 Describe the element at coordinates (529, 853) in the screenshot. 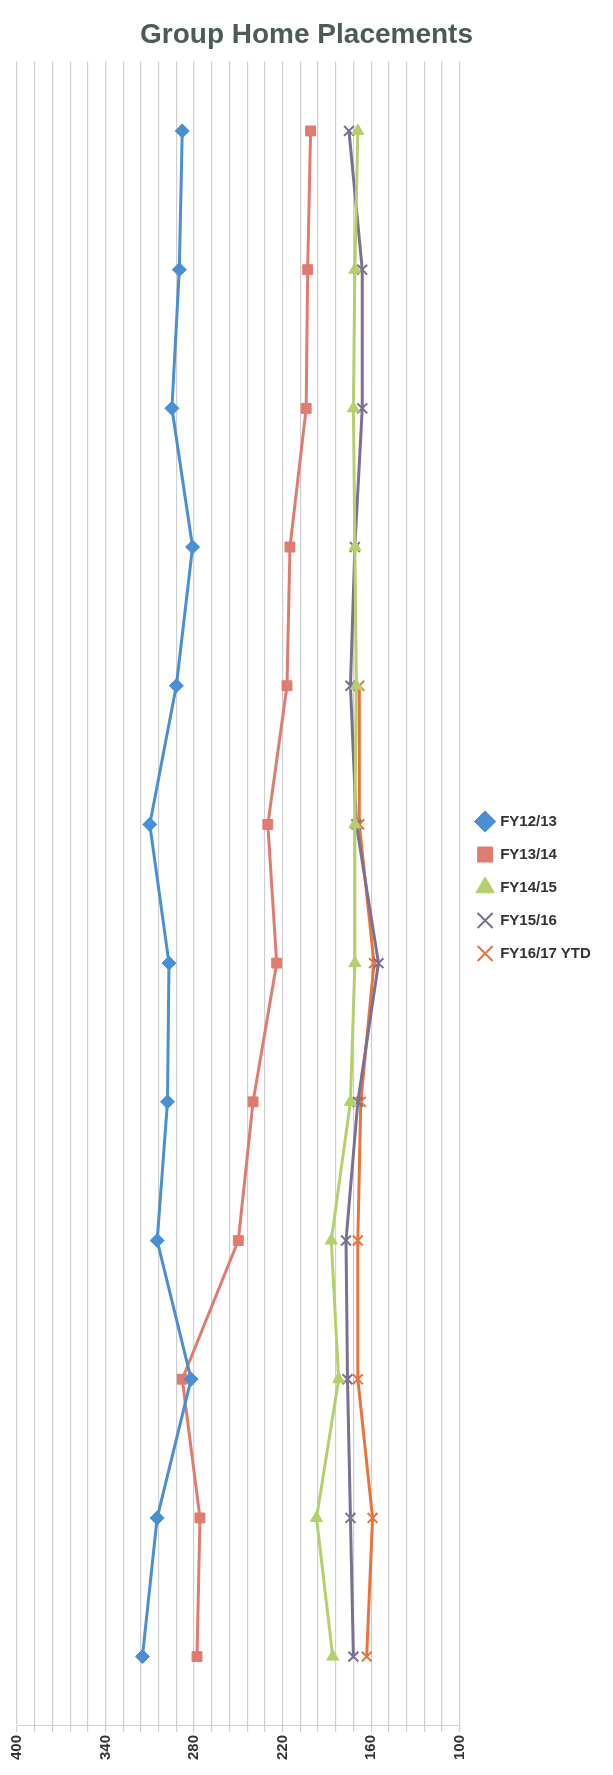

I see `legend-label: FY13/14` at that location.